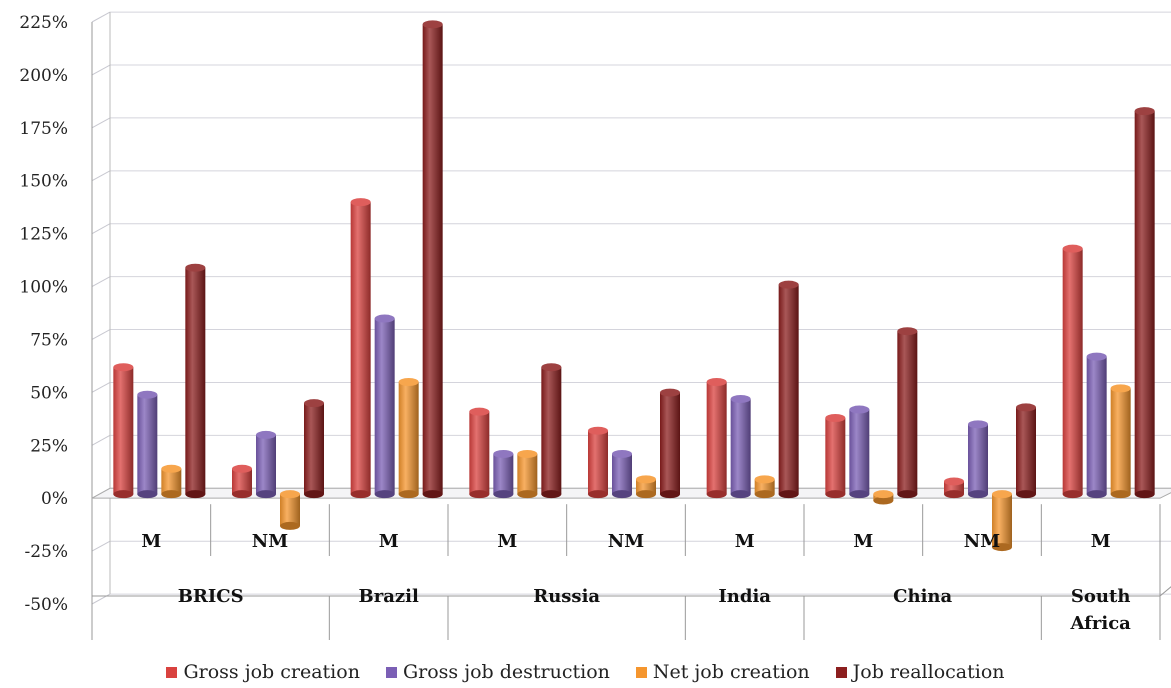 The width and height of the screenshot is (1171, 688). I want to click on group-label: South Africa, so click(1100, 610).